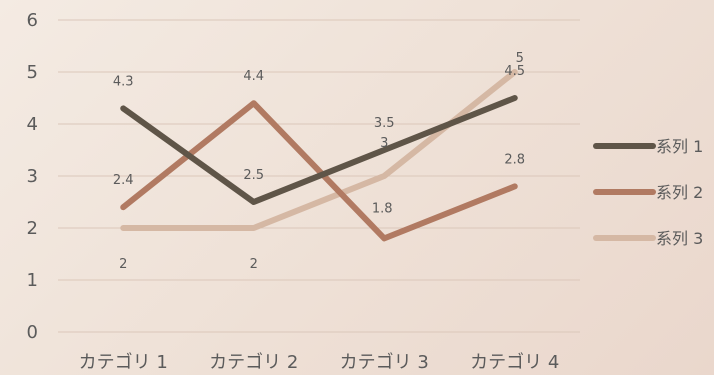 The width and height of the screenshot is (714, 375). What do you see at coordinates (384, 362) in the screenshot?
I see `x-tick-label: カテゴリ 3` at bounding box center [384, 362].